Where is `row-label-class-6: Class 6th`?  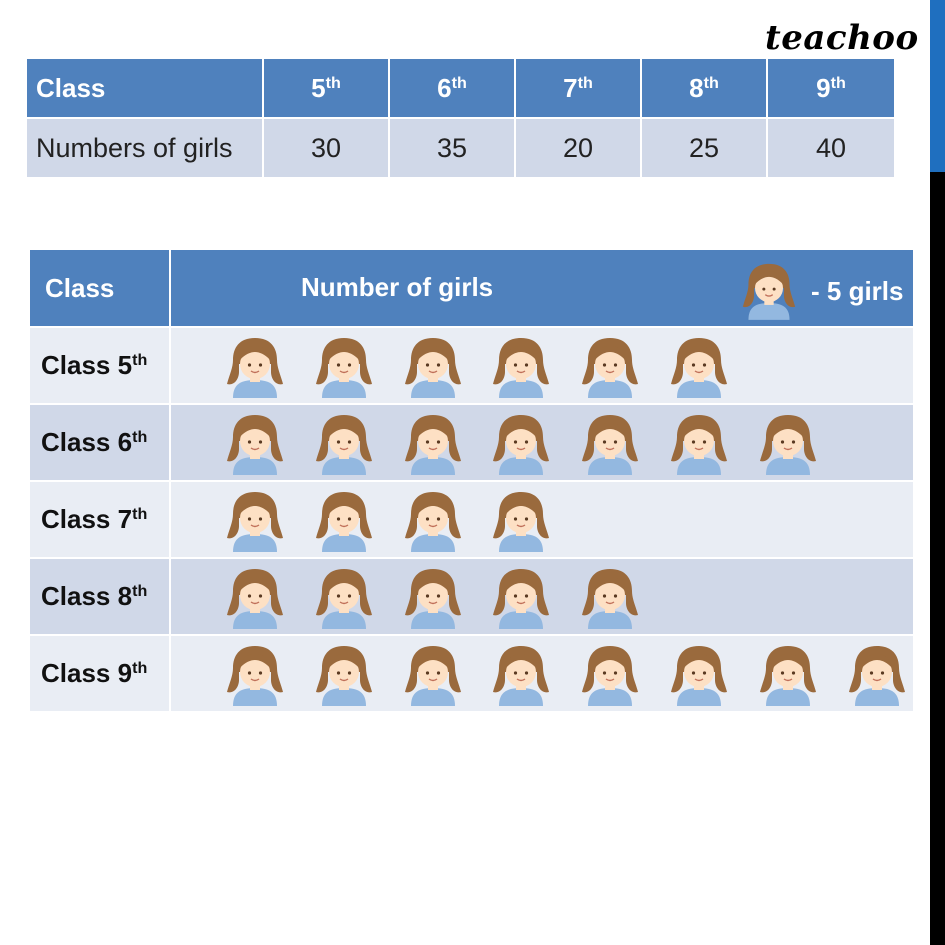
row-label-class-6: Class 6th is located at coordinates (99, 442).